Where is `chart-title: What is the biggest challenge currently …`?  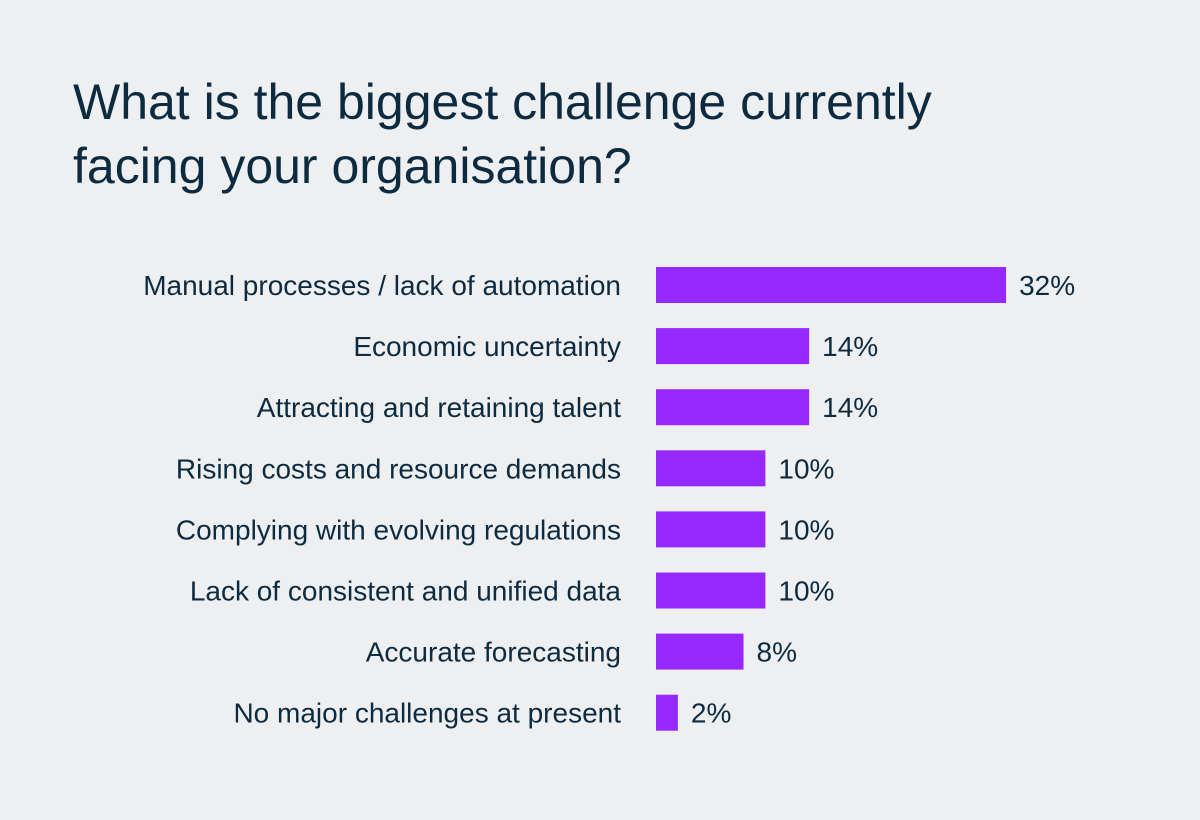
chart-title: What is the biggest challenge currently … is located at coordinates (502, 134).